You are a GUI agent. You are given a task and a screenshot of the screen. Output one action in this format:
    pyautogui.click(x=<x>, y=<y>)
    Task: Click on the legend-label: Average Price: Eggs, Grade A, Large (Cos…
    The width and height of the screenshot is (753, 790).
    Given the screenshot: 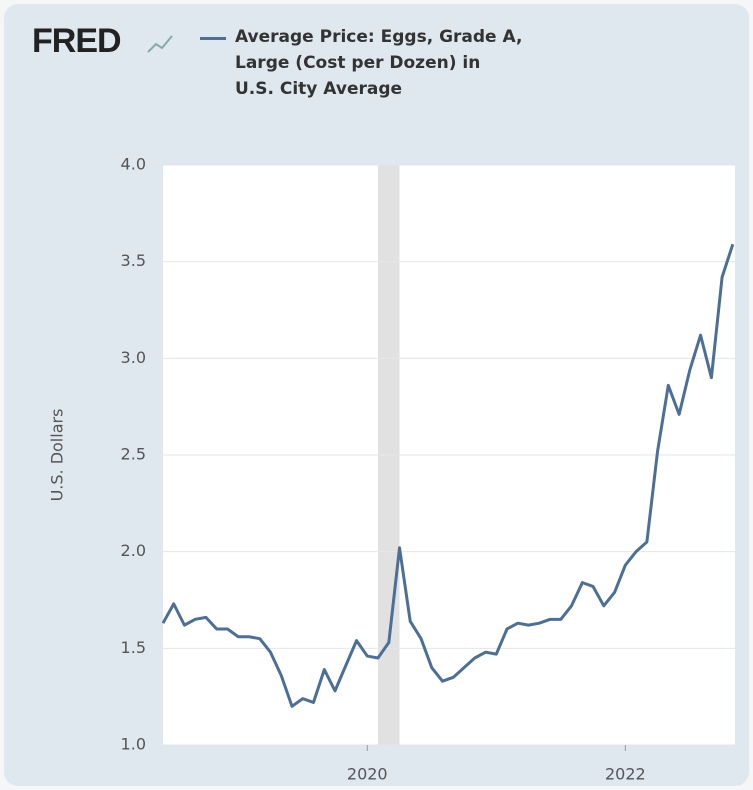 What is the action you would take?
    pyautogui.click(x=379, y=63)
    